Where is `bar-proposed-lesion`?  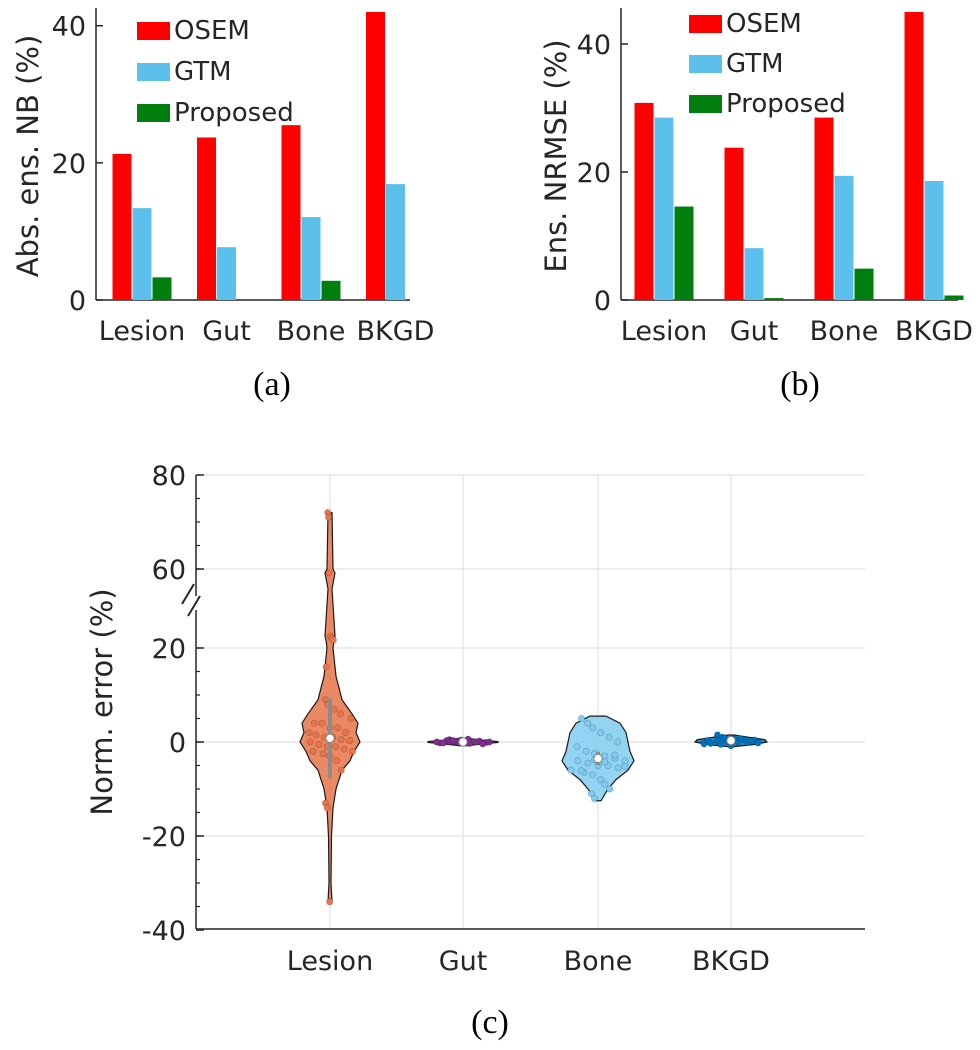
bar-proposed-lesion is located at coordinates (162, 288).